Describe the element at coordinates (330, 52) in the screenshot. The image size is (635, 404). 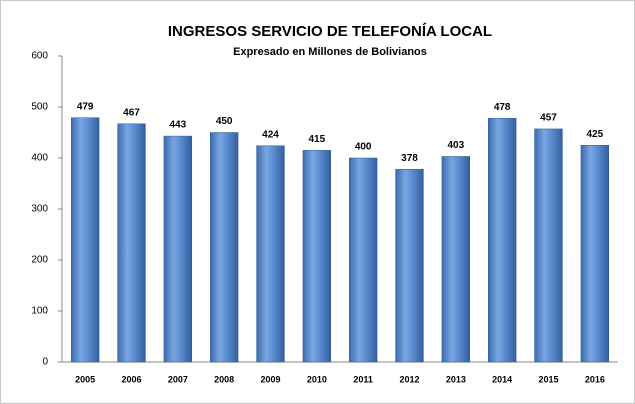
I see `chart-subtitle: Expresado en Millones de Bolivianos` at that location.